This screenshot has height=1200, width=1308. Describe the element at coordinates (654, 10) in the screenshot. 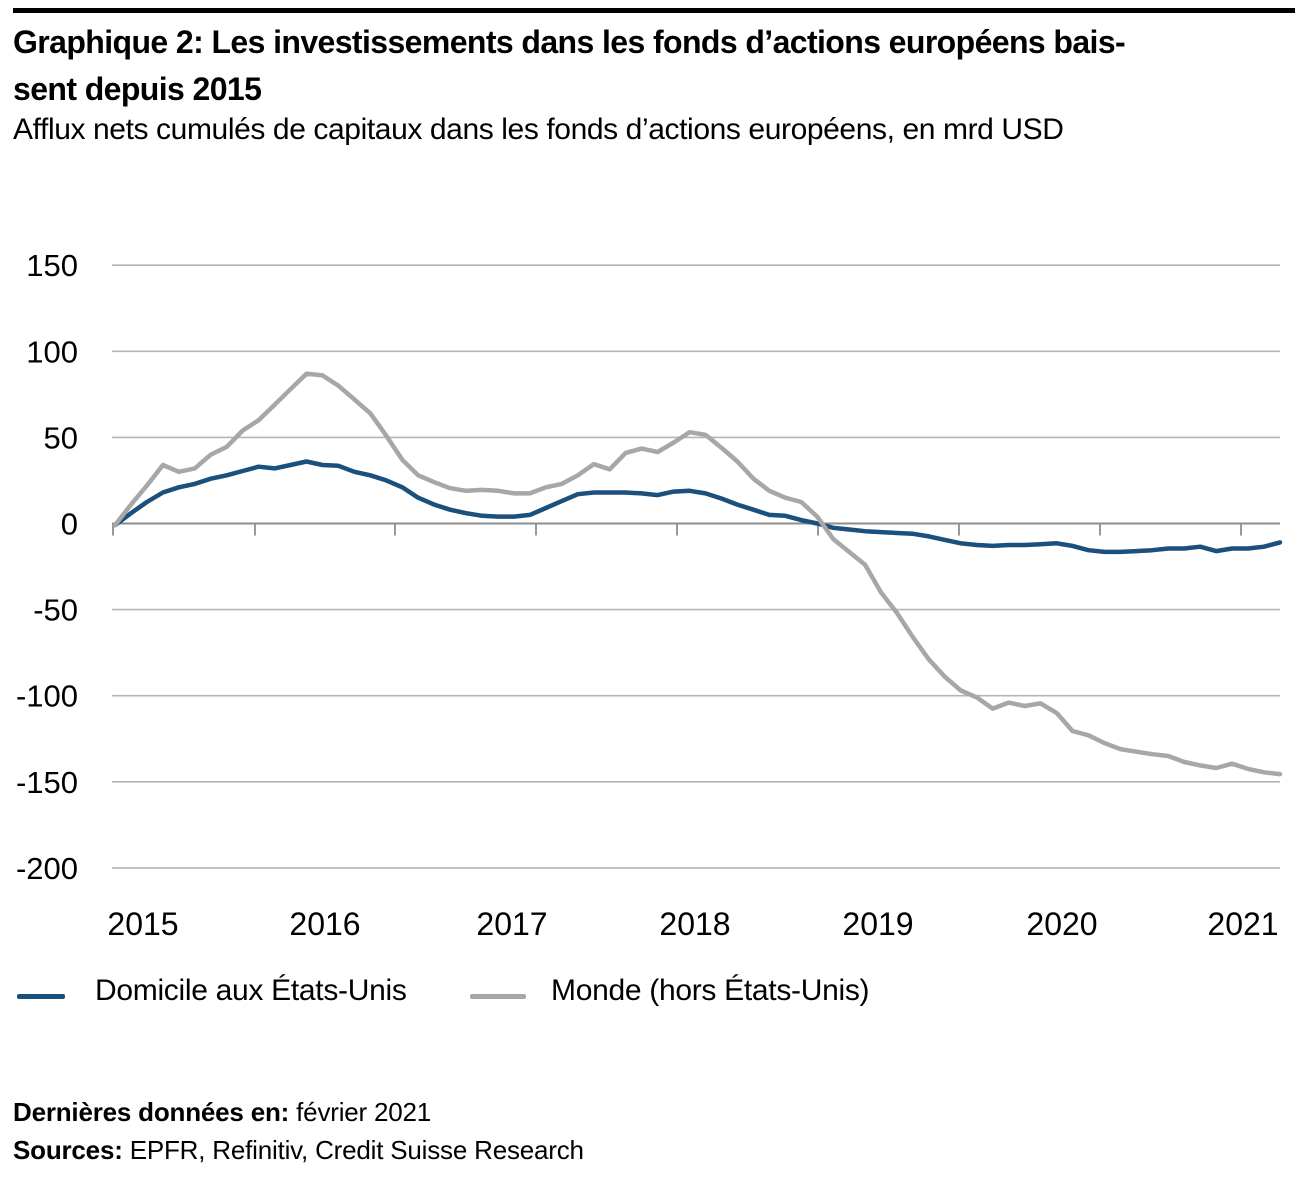

I see `top-divider-rule` at that location.